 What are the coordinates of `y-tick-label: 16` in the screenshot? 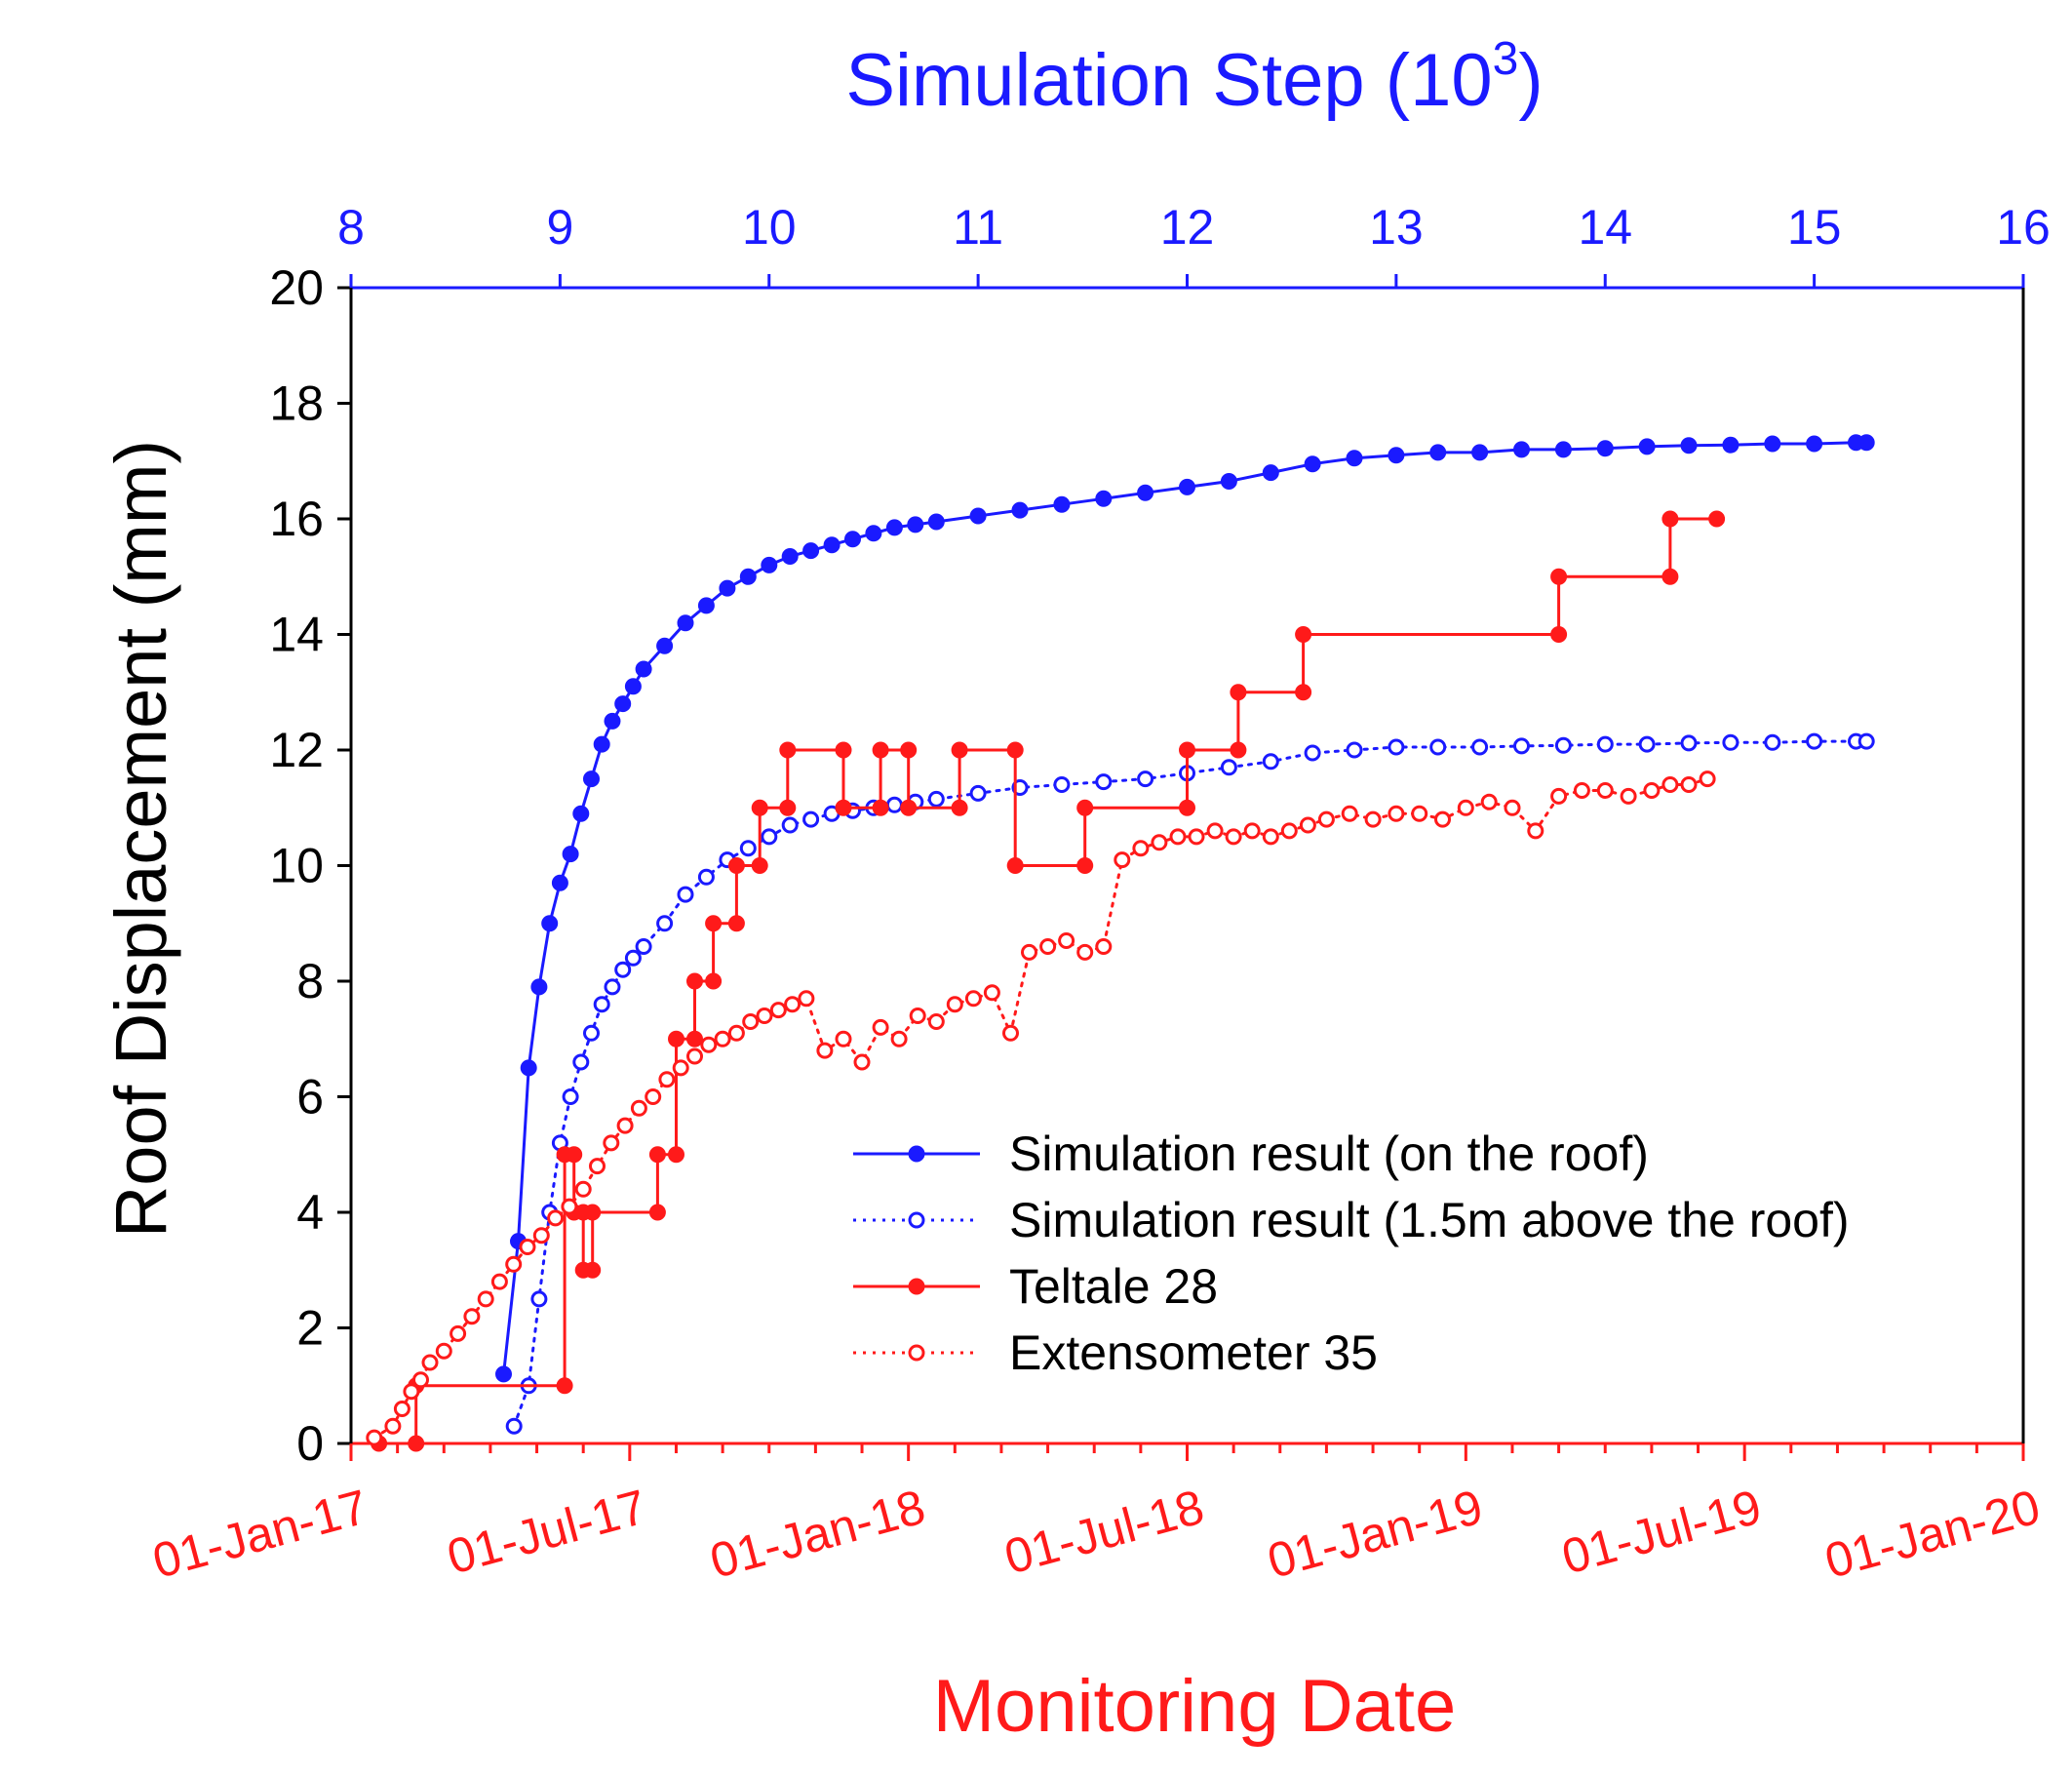 It's located at (296, 519).